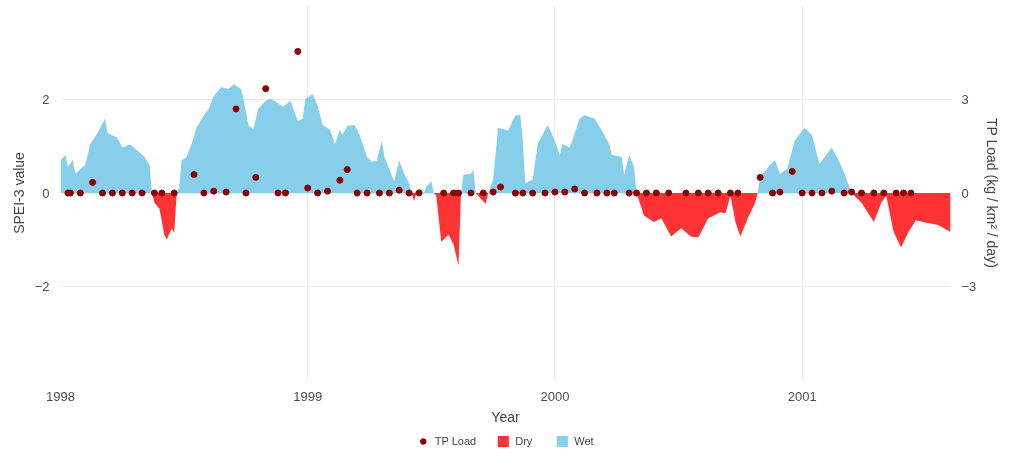 This screenshot has height=461, width=1024. What do you see at coordinates (505, 416) in the screenshot?
I see `x-axis-title: Year` at bounding box center [505, 416].